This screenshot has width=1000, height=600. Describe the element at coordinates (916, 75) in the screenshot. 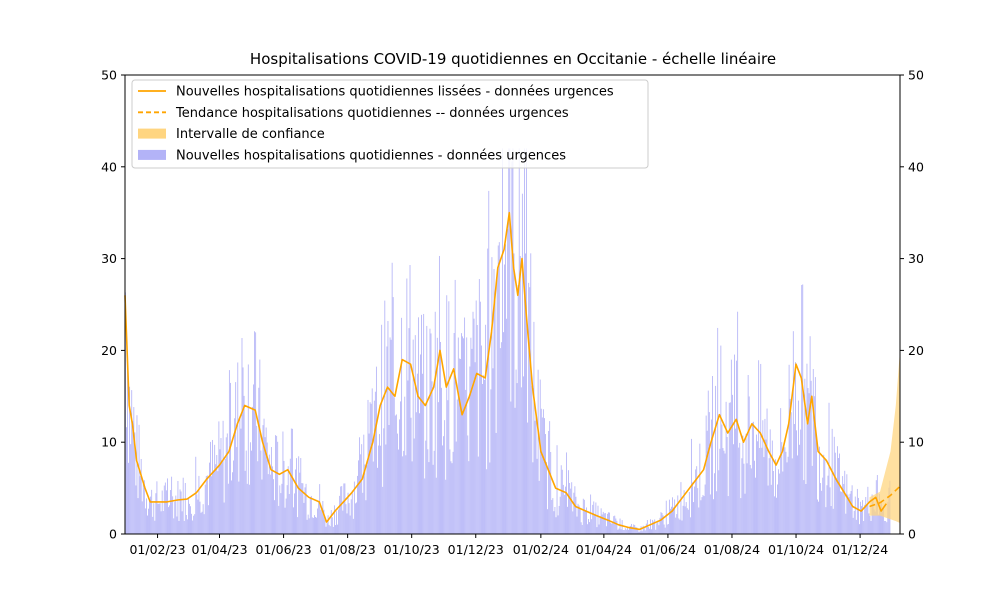

I see `y-tick-label-right: 50` at that location.